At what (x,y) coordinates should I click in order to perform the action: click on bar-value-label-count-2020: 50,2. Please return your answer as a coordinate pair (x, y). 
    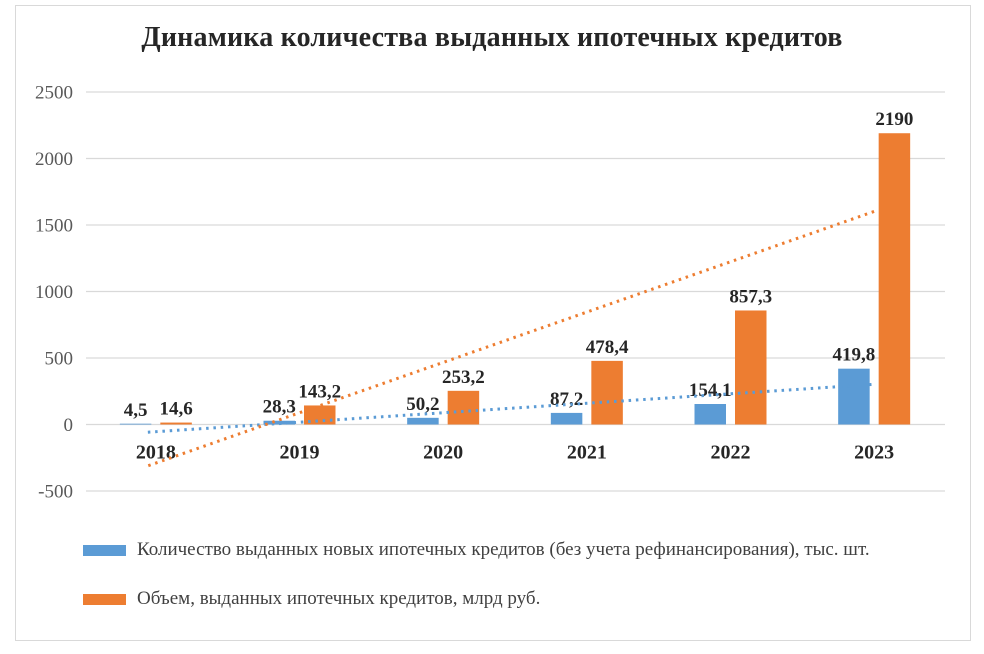
    Looking at the image, I should click on (422, 404).